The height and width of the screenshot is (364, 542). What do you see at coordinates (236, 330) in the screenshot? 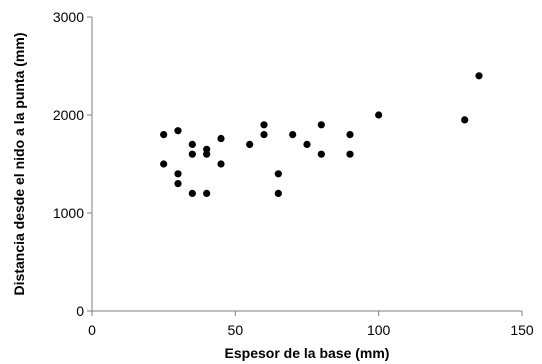
I see `x-tick-label: 50` at bounding box center [236, 330].